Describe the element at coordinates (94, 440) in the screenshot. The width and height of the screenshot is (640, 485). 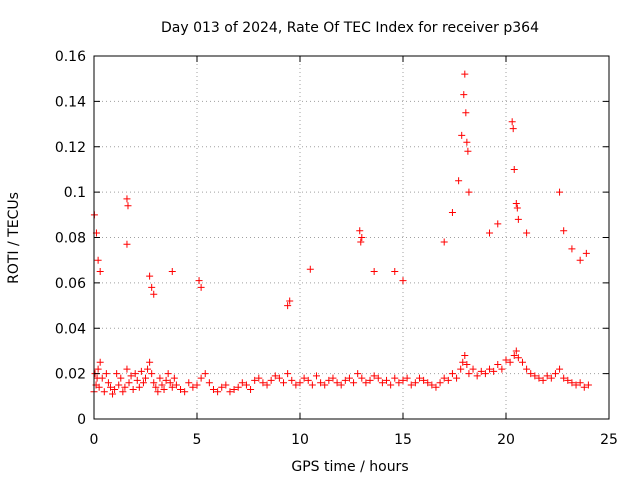
I see `x-tick-label: 0` at that location.